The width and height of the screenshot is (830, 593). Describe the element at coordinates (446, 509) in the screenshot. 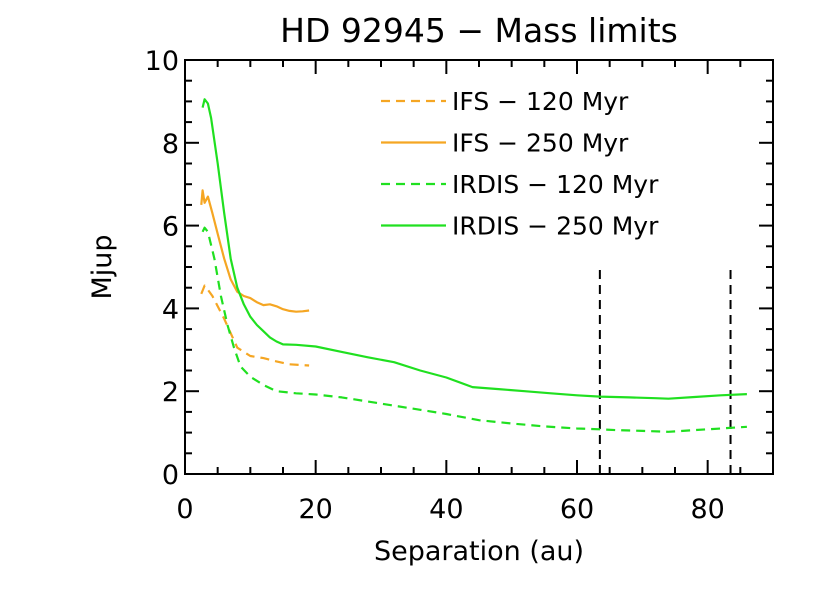

I see `x-tick-label: 40` at that location.